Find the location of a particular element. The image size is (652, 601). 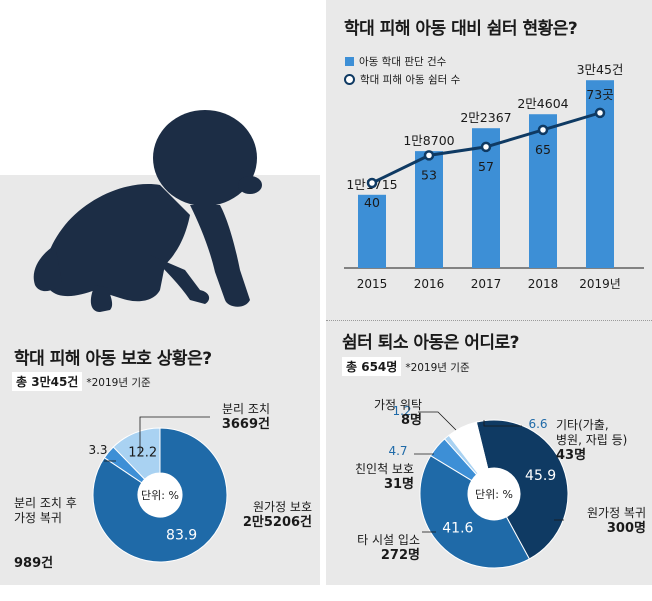

line-label-2018: 65 is located at coordinates (543, 149).